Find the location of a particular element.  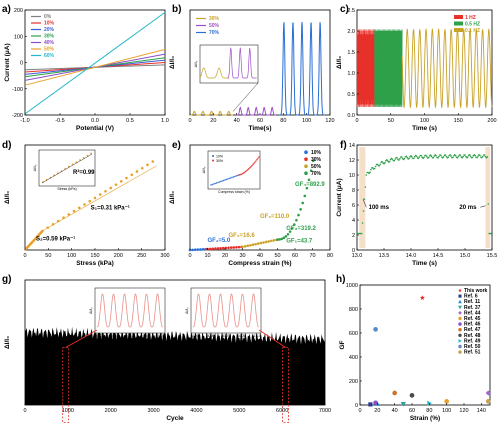

cyclic-band-g is located at coordinates (175, 365).